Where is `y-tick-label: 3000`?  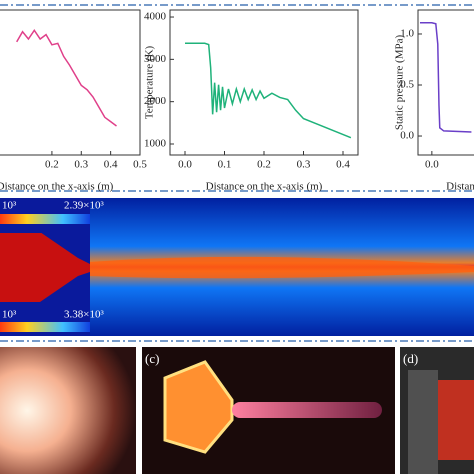 y-tick-label: 3000 is located at coordinates (155, 59).